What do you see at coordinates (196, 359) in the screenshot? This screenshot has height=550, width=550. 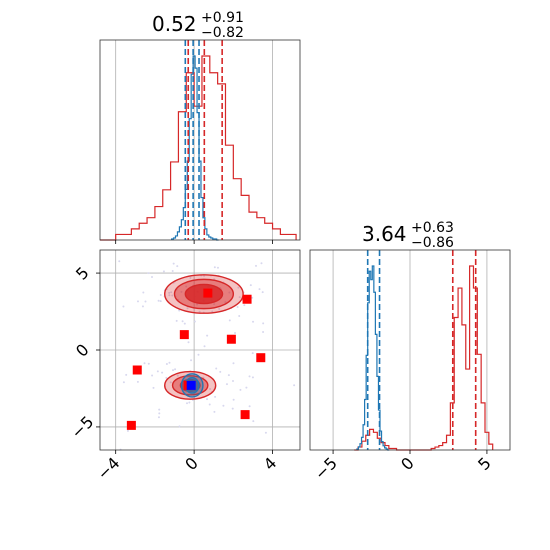 I see `markers` at bounding box center [196, 359].